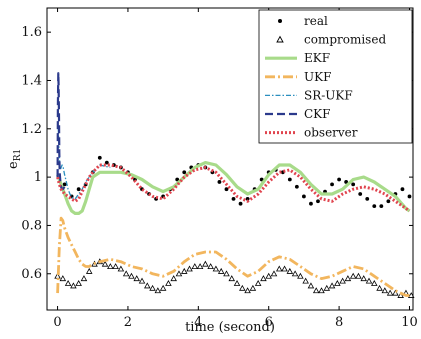 The width and height of the screenshot is (421, 339). What do you see at coordinates (38, 177) in the screenshot?
I see `y-tick-label: 1` at bounding box center [38, 177].